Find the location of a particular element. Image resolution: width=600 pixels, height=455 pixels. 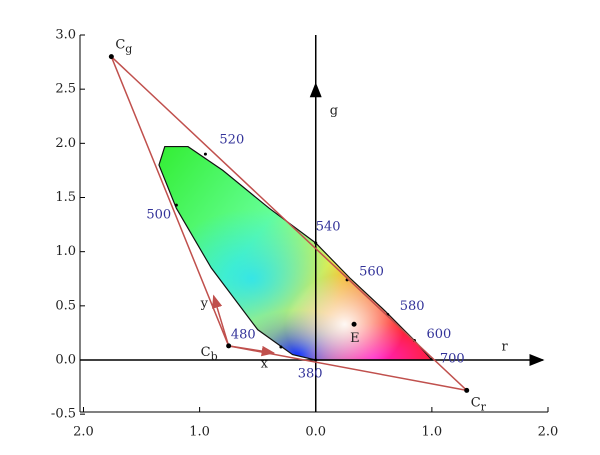

point-label: Cb is located at coordinates (209, 353).